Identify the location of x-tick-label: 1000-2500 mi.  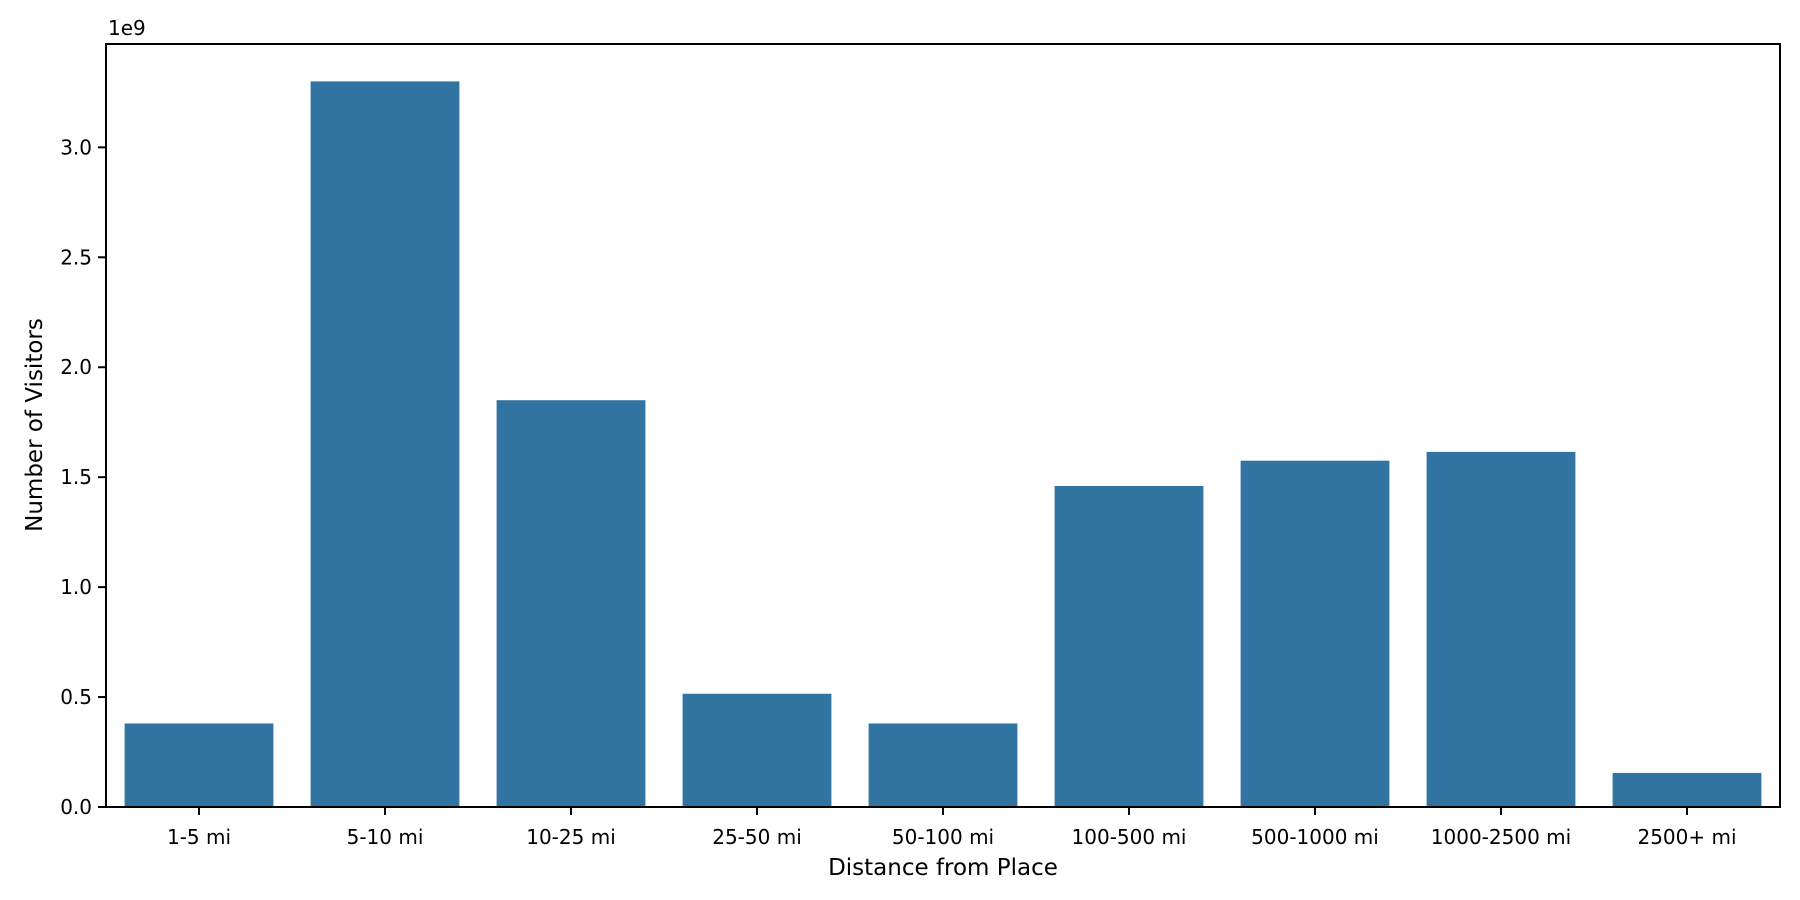
(1501, 837).